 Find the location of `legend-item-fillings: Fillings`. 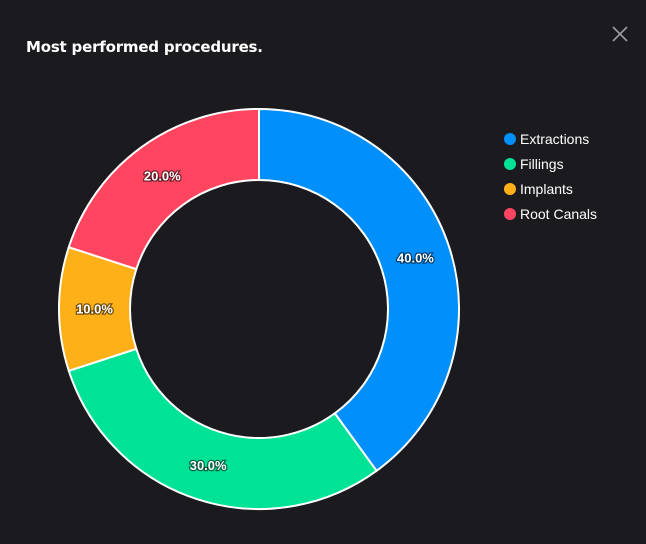

legend-item-fillings: Fillings is located at coordinates (550, 163).